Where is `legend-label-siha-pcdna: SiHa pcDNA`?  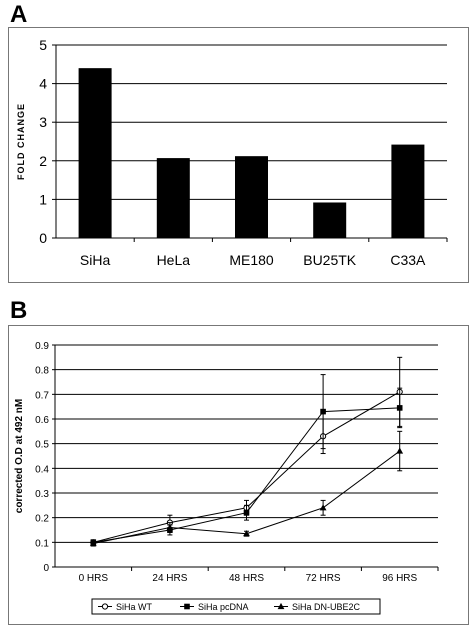
legend-label-siha-pcdna: SiHa pcDNA is located at coordinates (223, 607).